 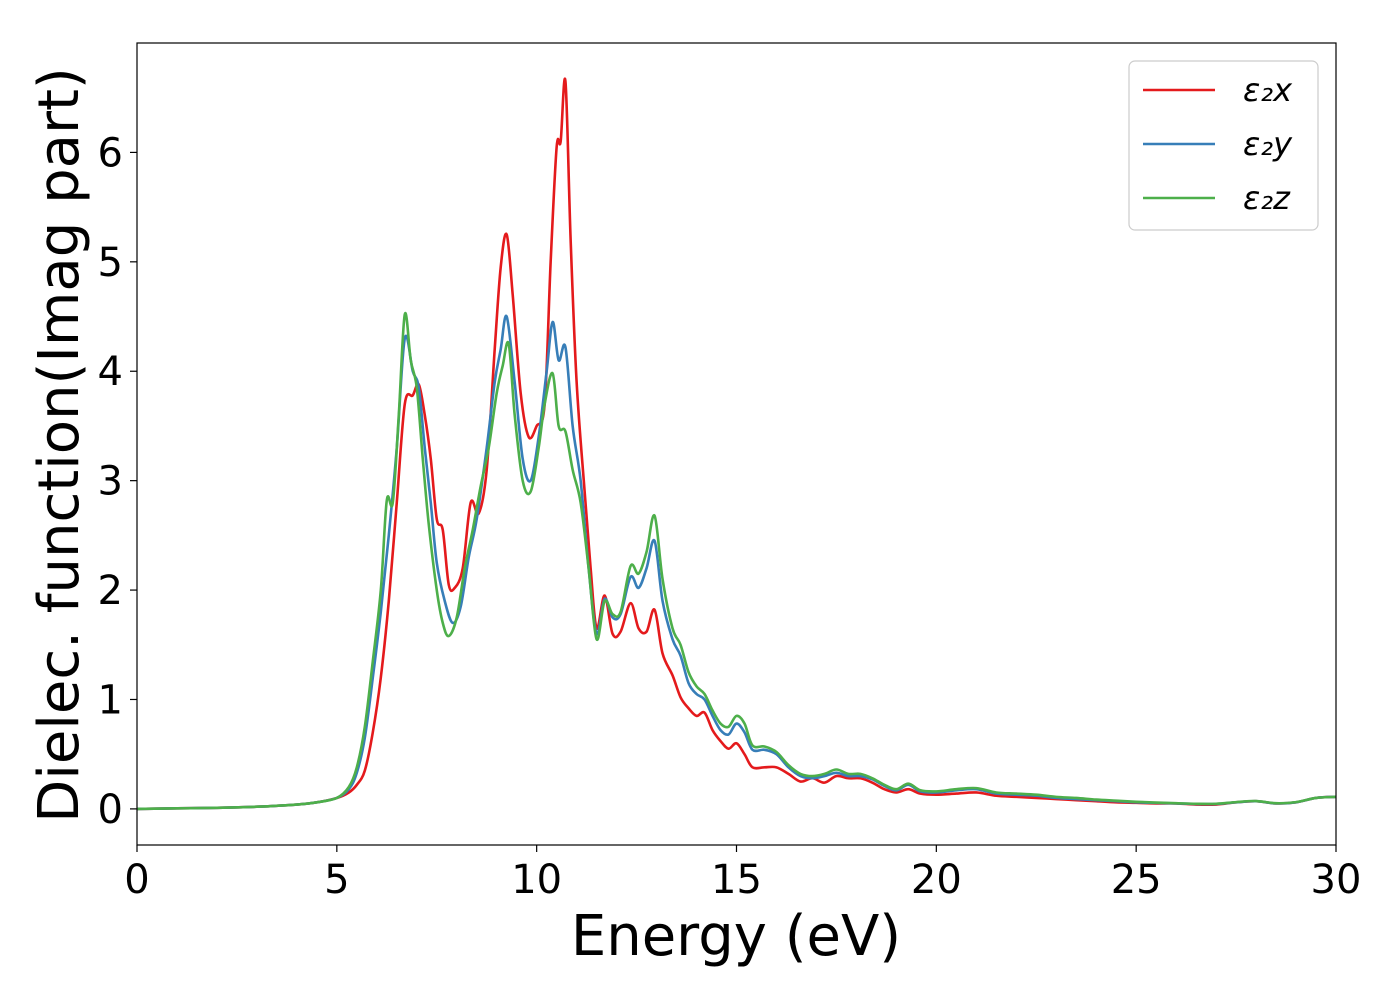 What do you see at coordinates (110, 153) in the screenshot?
I see `y-tick-label: 6` at bounding box center [110, 153].